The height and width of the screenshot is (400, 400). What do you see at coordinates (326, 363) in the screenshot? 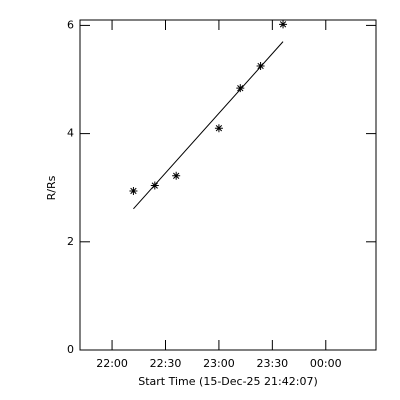
I see `x-tick-label: 00:00` at bounding box center [326, 363].